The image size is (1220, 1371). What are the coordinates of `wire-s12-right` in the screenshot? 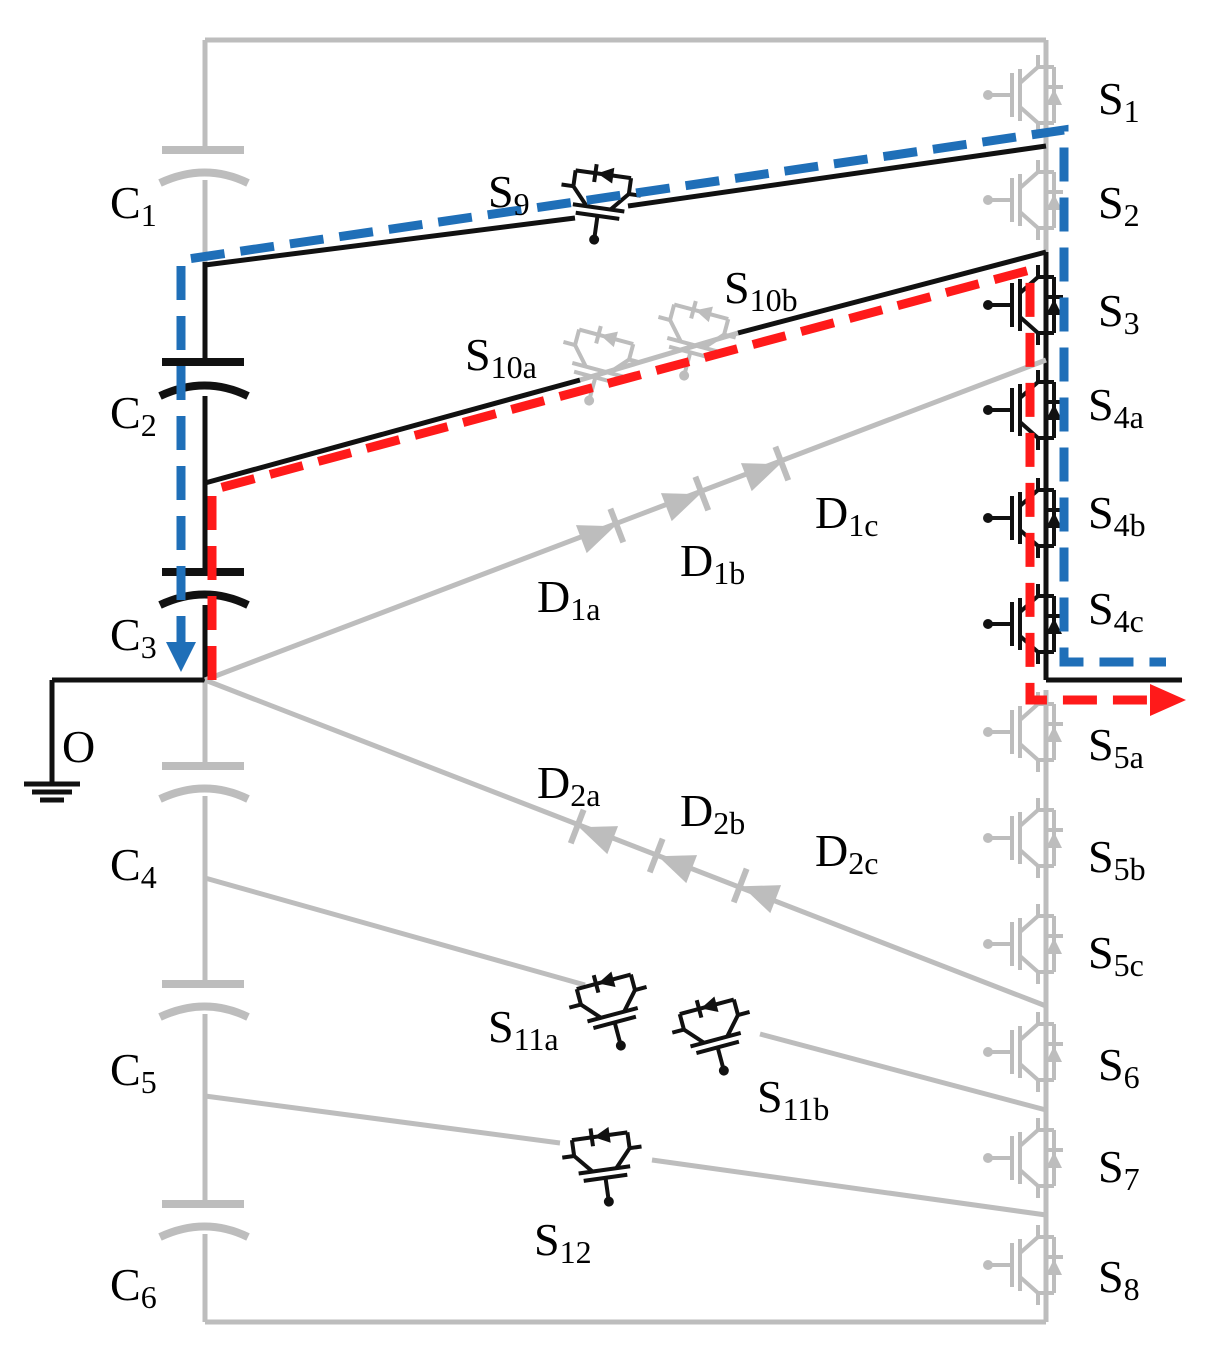 It's located at (849, 1187).